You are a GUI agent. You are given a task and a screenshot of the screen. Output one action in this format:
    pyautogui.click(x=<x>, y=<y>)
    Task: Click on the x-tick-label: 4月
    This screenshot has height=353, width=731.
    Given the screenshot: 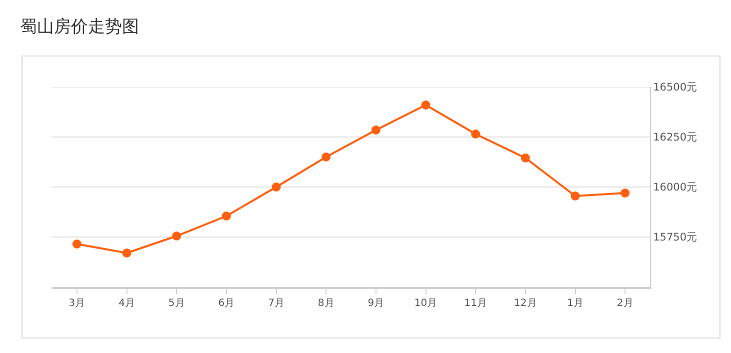 What is the action you would take?
    pyautogui.click(x=126, y=303)
    